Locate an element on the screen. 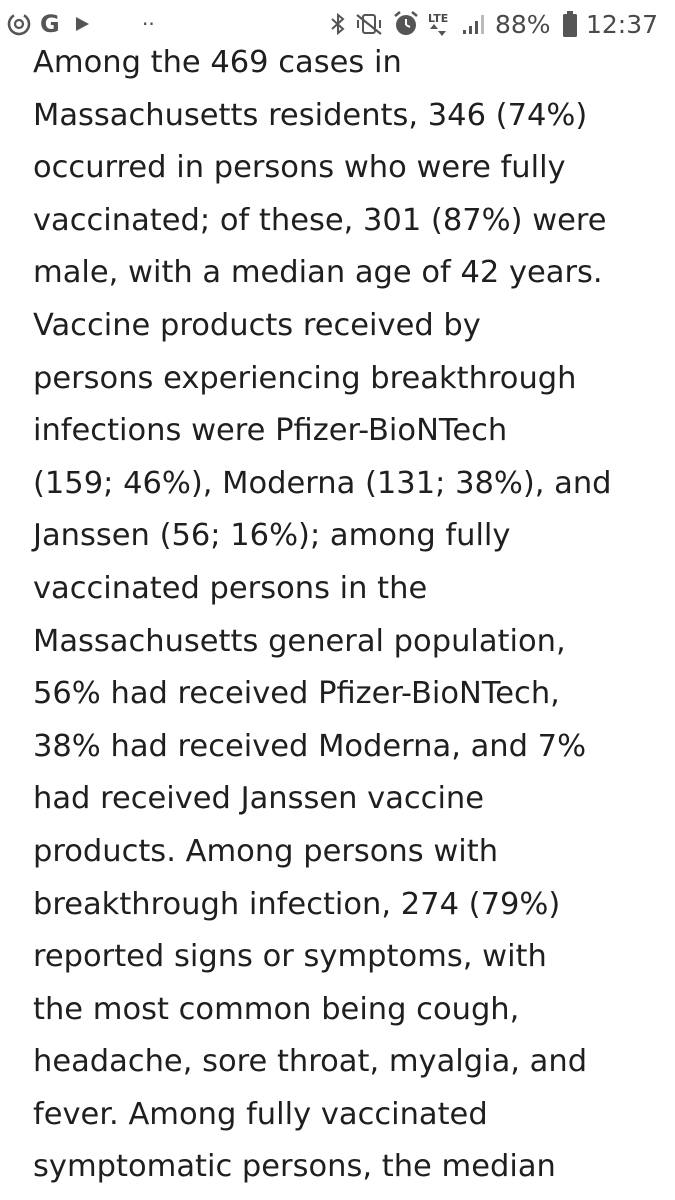  article-line: fever. Among fully vaccinated is located at coordinates (260, 1114).